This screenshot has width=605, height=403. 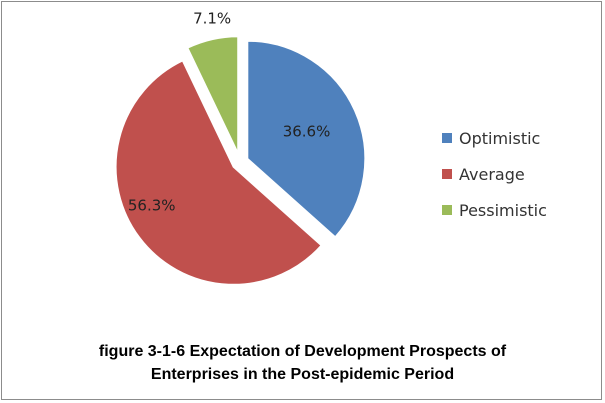 I want to click on legend-label-optimistic: Optimistic, so click(x=500, y=138).